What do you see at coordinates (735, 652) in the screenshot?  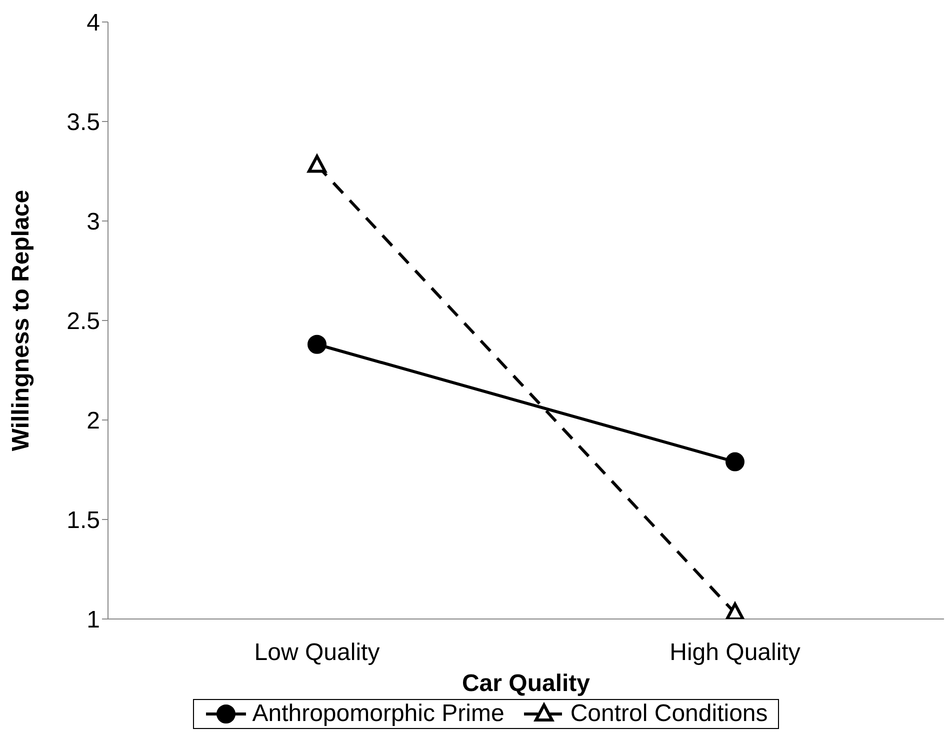 I see `x-tick-label: High Quality` at bounding box center [735, 652].